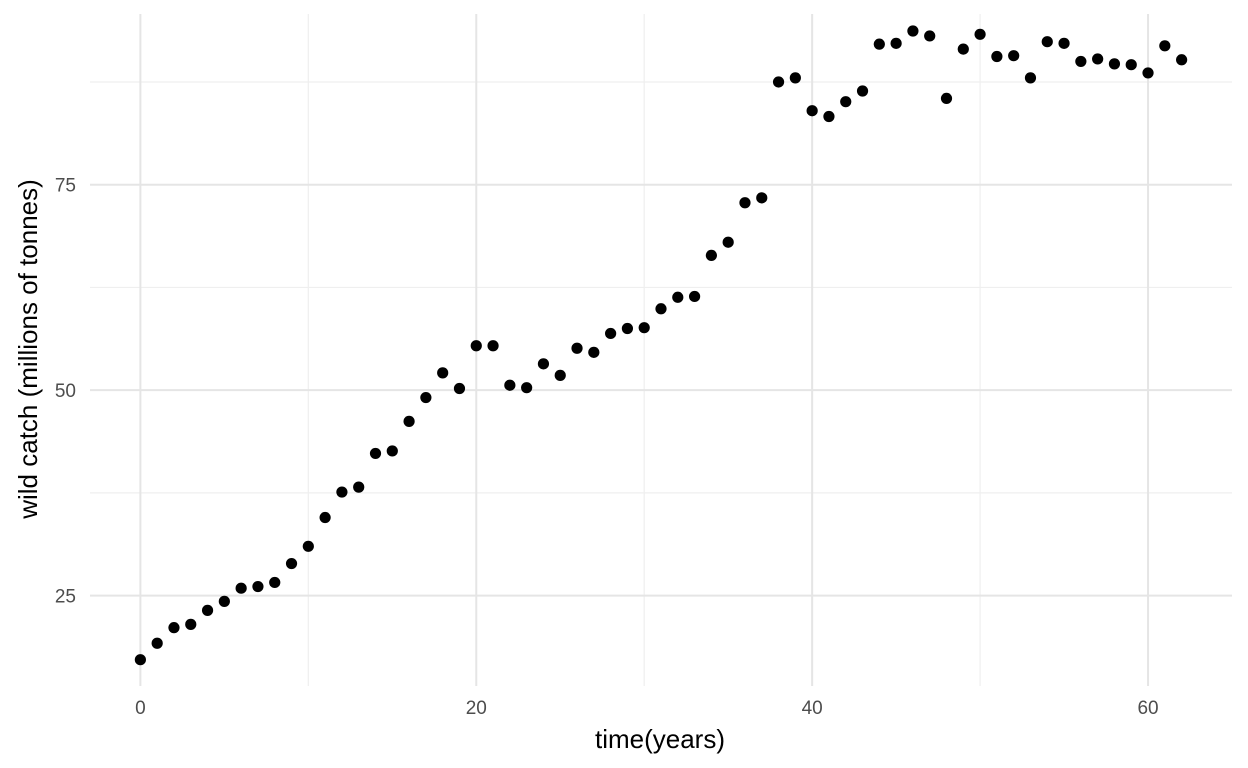 The width and height of the screenshot is (1248, 768). Describe the element at coordinates (660, 739) in the screenshot. I see `x-axis-title: time(years)` at that location.